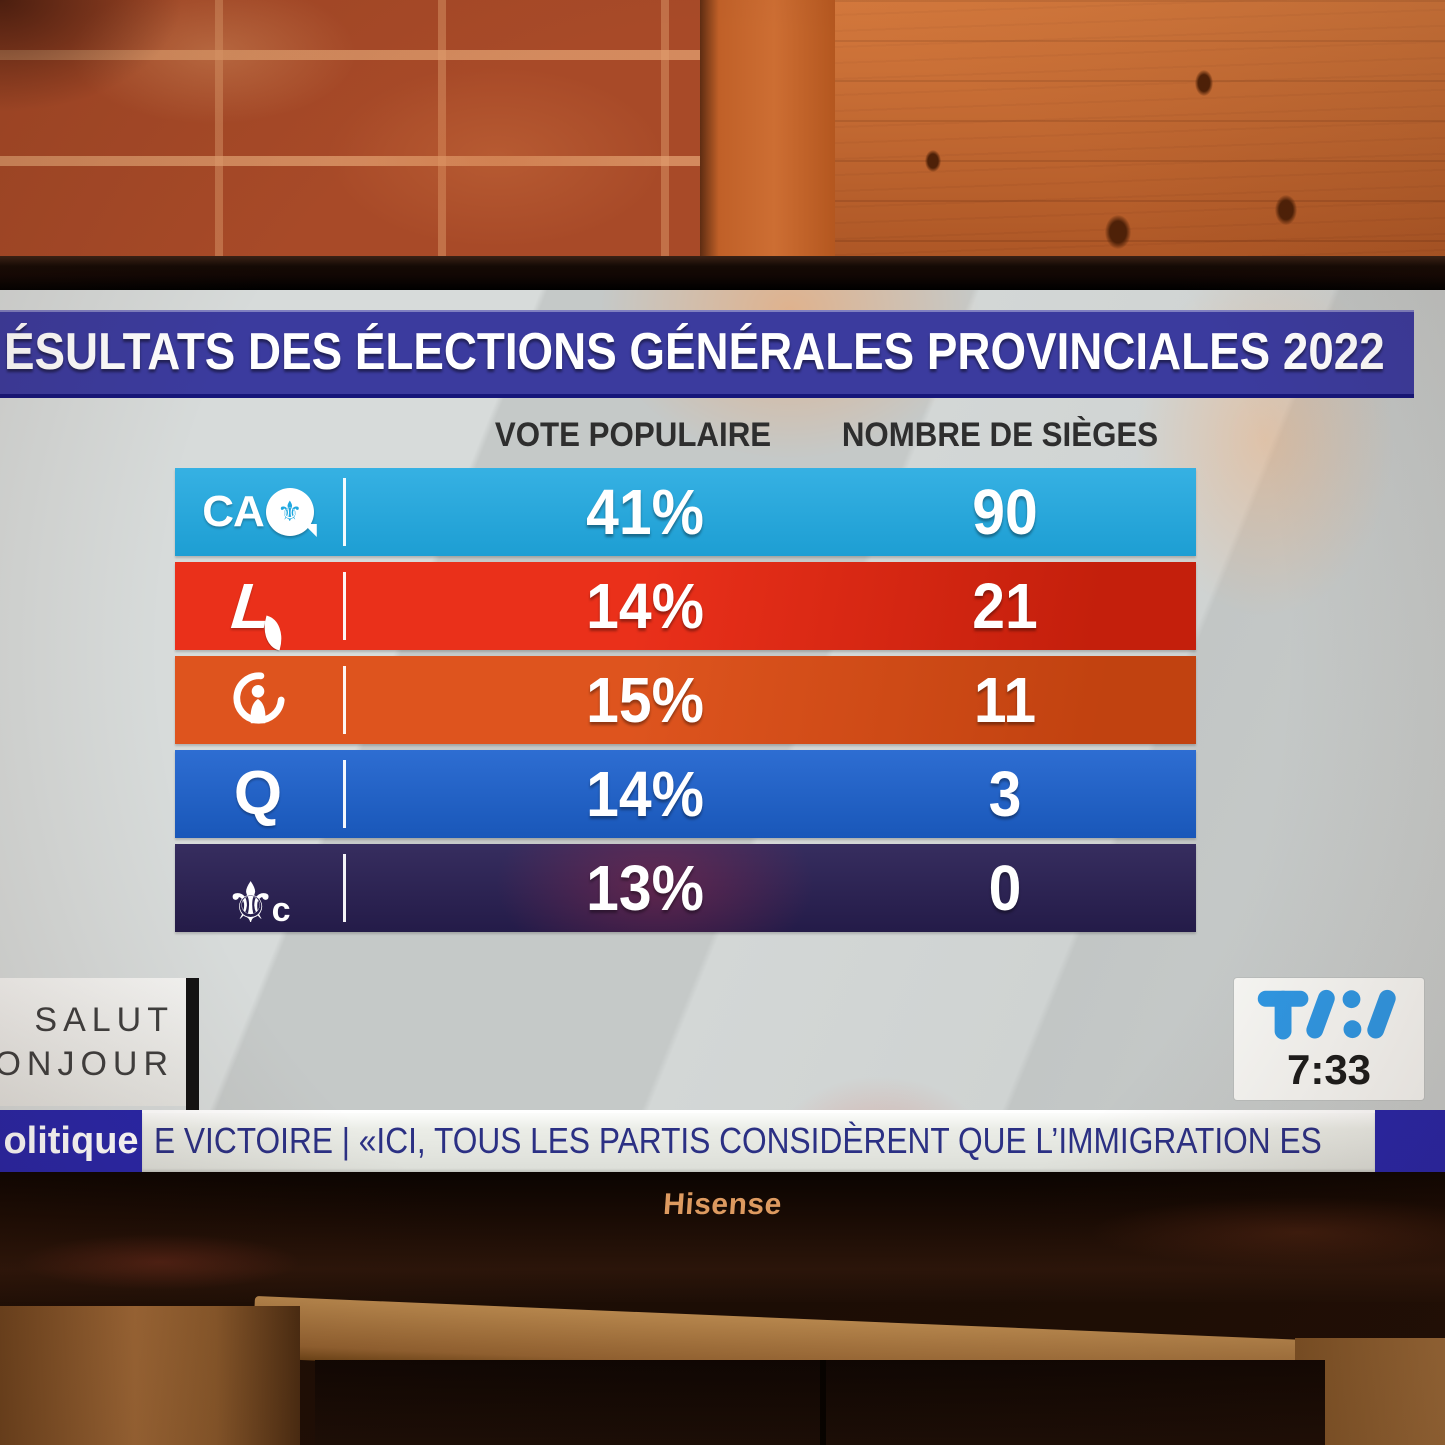 This screenshot has width=1445, height=1445. What do you see at coordinates (150, 1375) in the screenshot?
I see `tv-stand-left-pillar` at bounding box center [150, 1375].